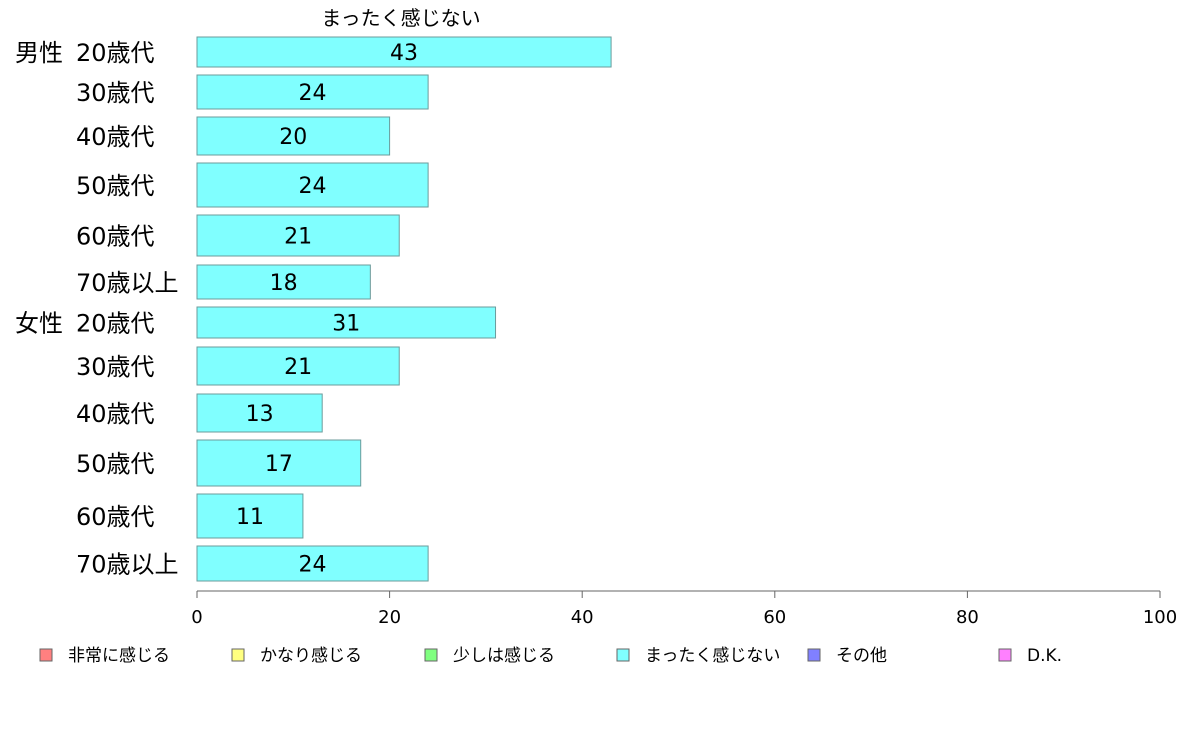 The width and height of the screenshot is (1188, 736). Describe the element at coordinates (582, 617) in the screenshot. I see `x-tick-label: 40` at that location.